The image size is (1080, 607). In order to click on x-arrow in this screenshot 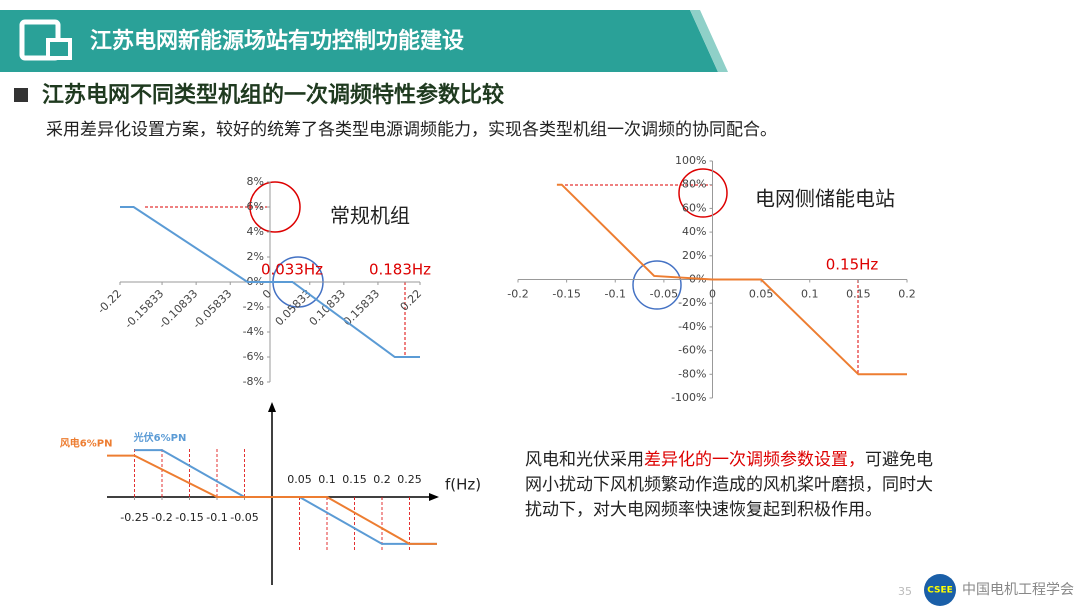, I will do `click(434, 497)`.